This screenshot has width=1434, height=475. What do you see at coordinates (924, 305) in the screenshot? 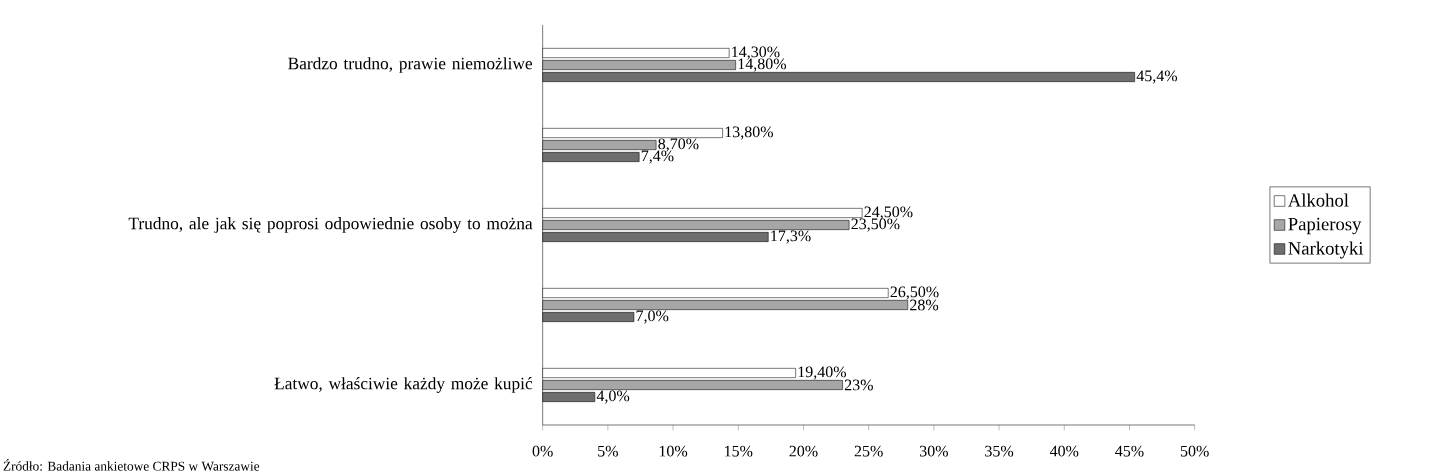
I see `data-label: 28%` at bounding box center [924, 305].